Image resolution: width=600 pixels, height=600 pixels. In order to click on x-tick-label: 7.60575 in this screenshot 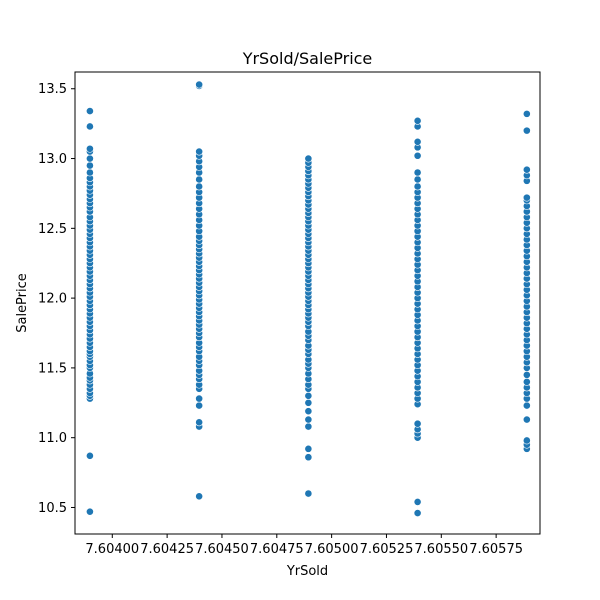, I will do `click(496, 549)`.